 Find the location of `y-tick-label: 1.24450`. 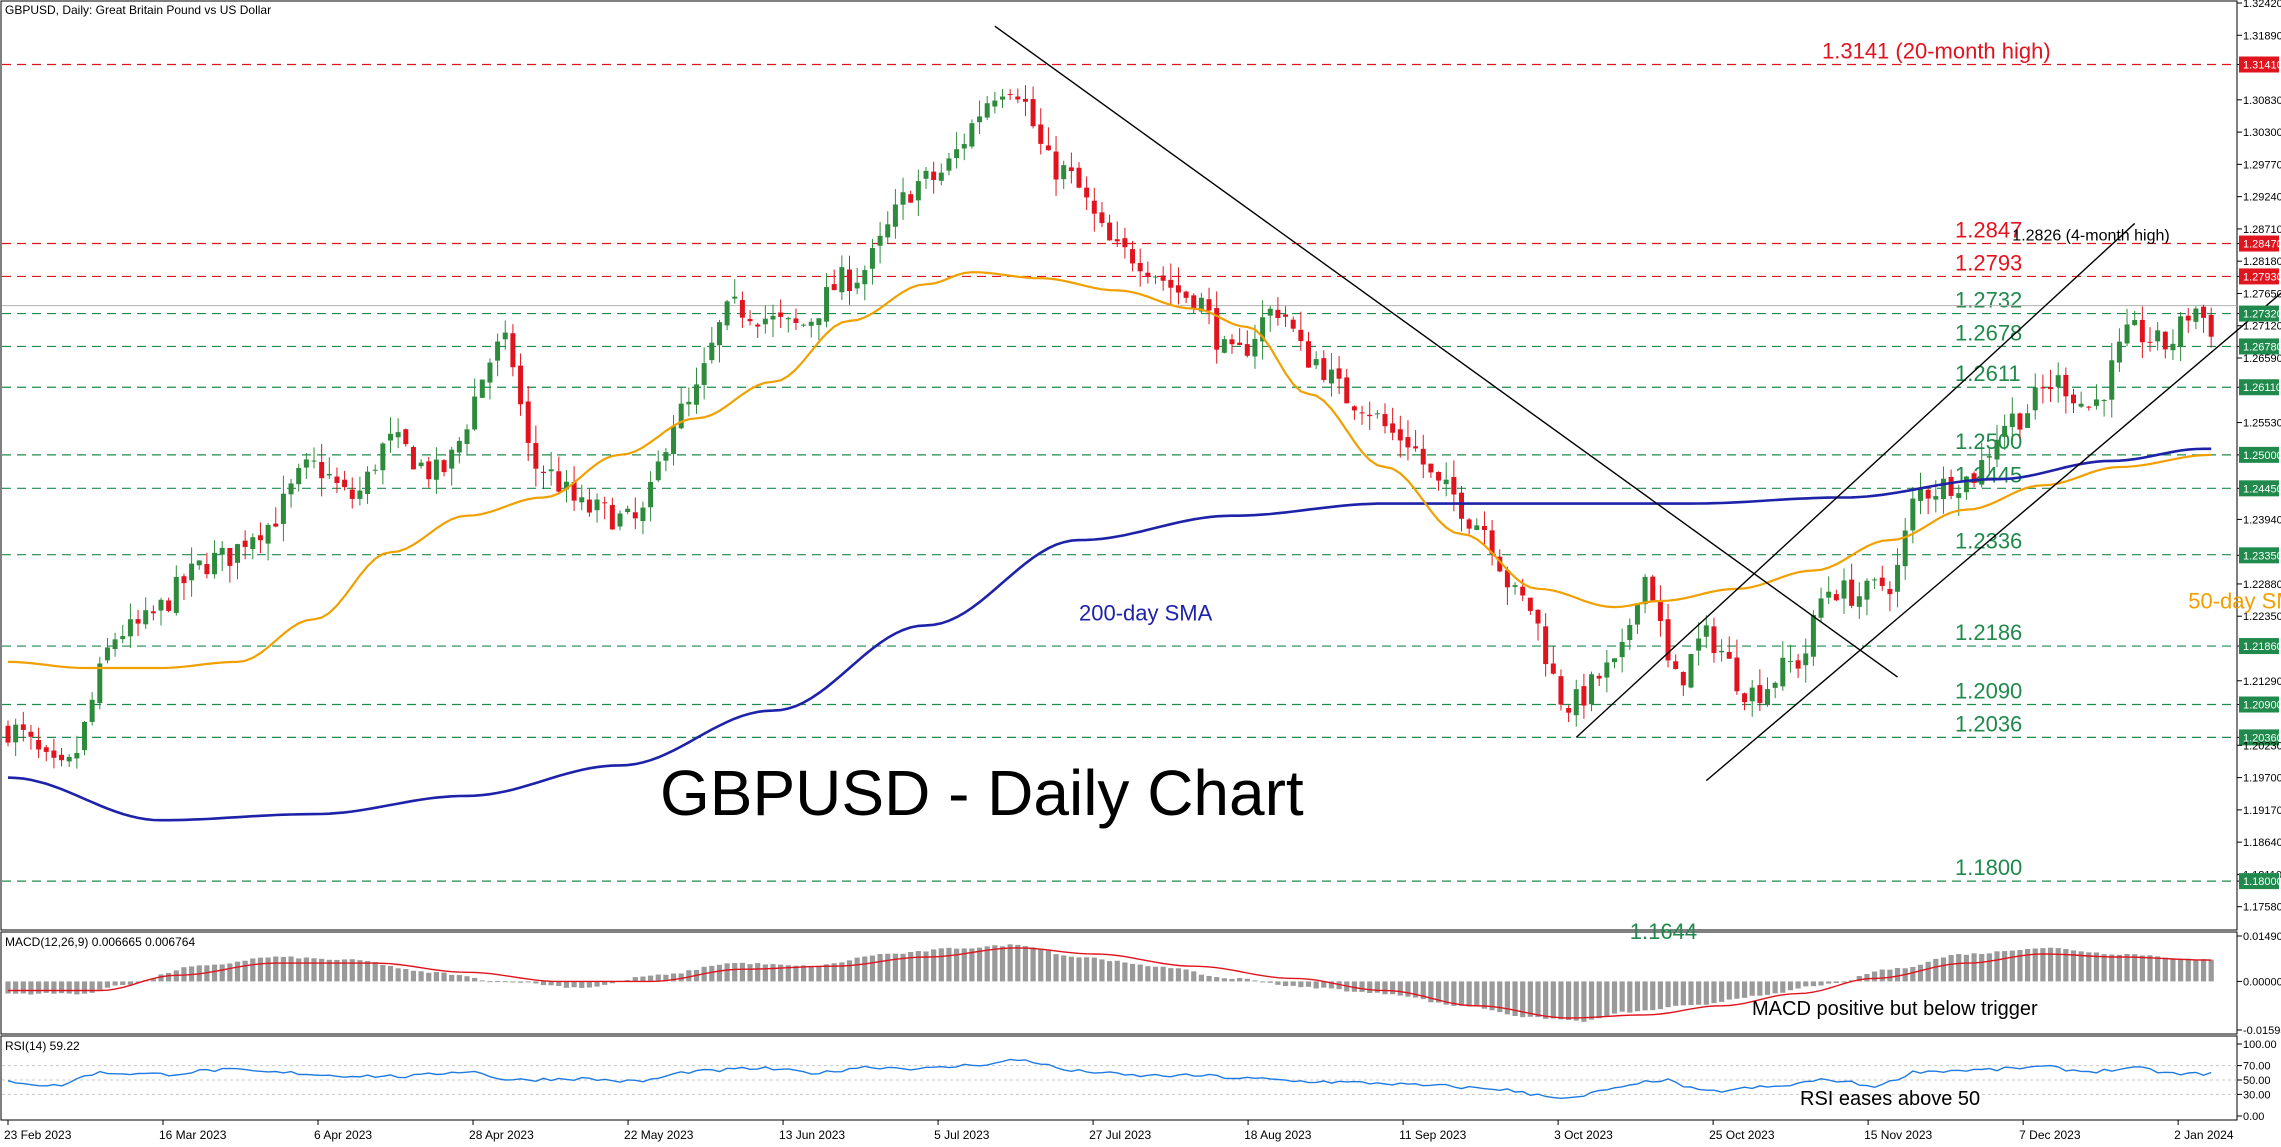

y-tick-label: 1.24450 is located at coordinates (2262, 489).